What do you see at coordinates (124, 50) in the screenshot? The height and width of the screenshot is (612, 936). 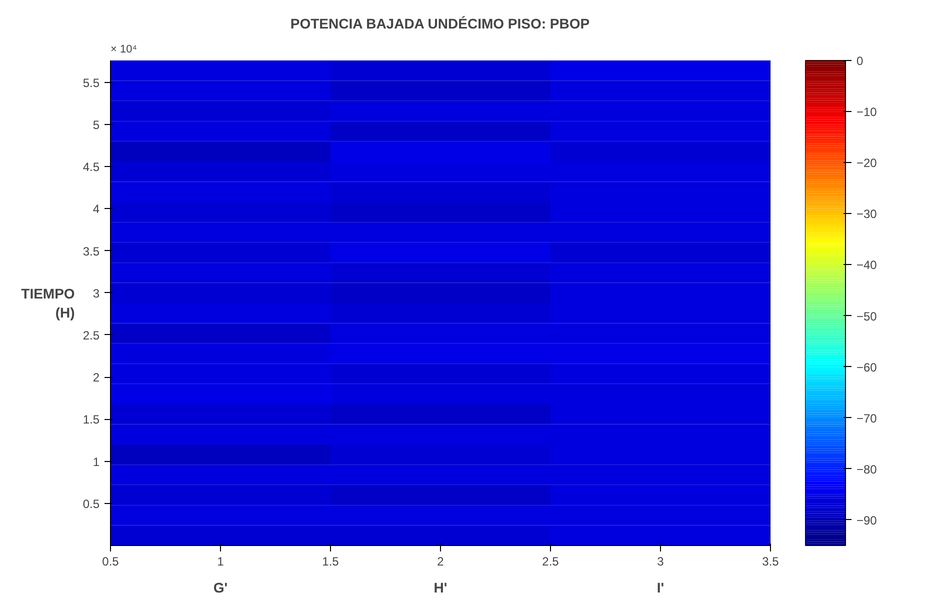 I see `text: × 10⁴` at bounding box center [124, 50].